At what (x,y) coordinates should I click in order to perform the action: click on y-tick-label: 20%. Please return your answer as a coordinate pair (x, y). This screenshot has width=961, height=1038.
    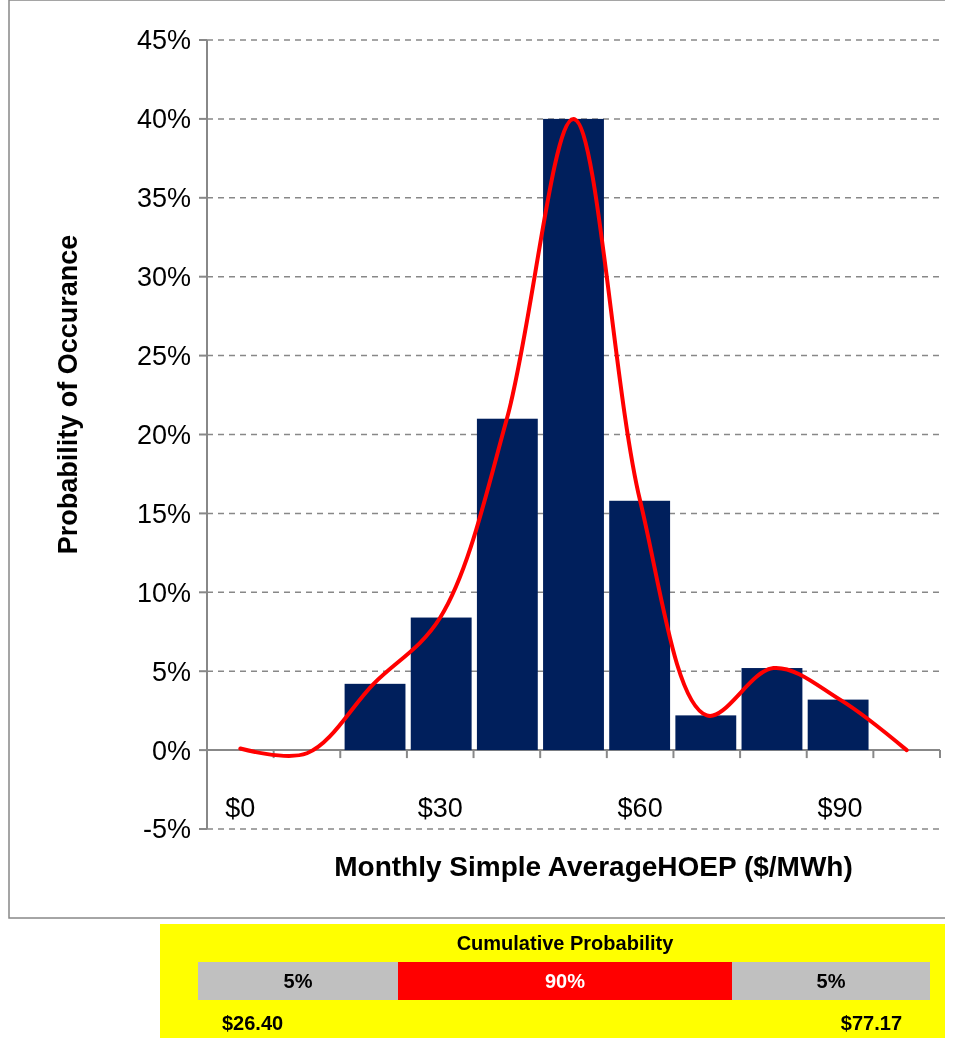
    Looking at the image, I should click on (163, 434).